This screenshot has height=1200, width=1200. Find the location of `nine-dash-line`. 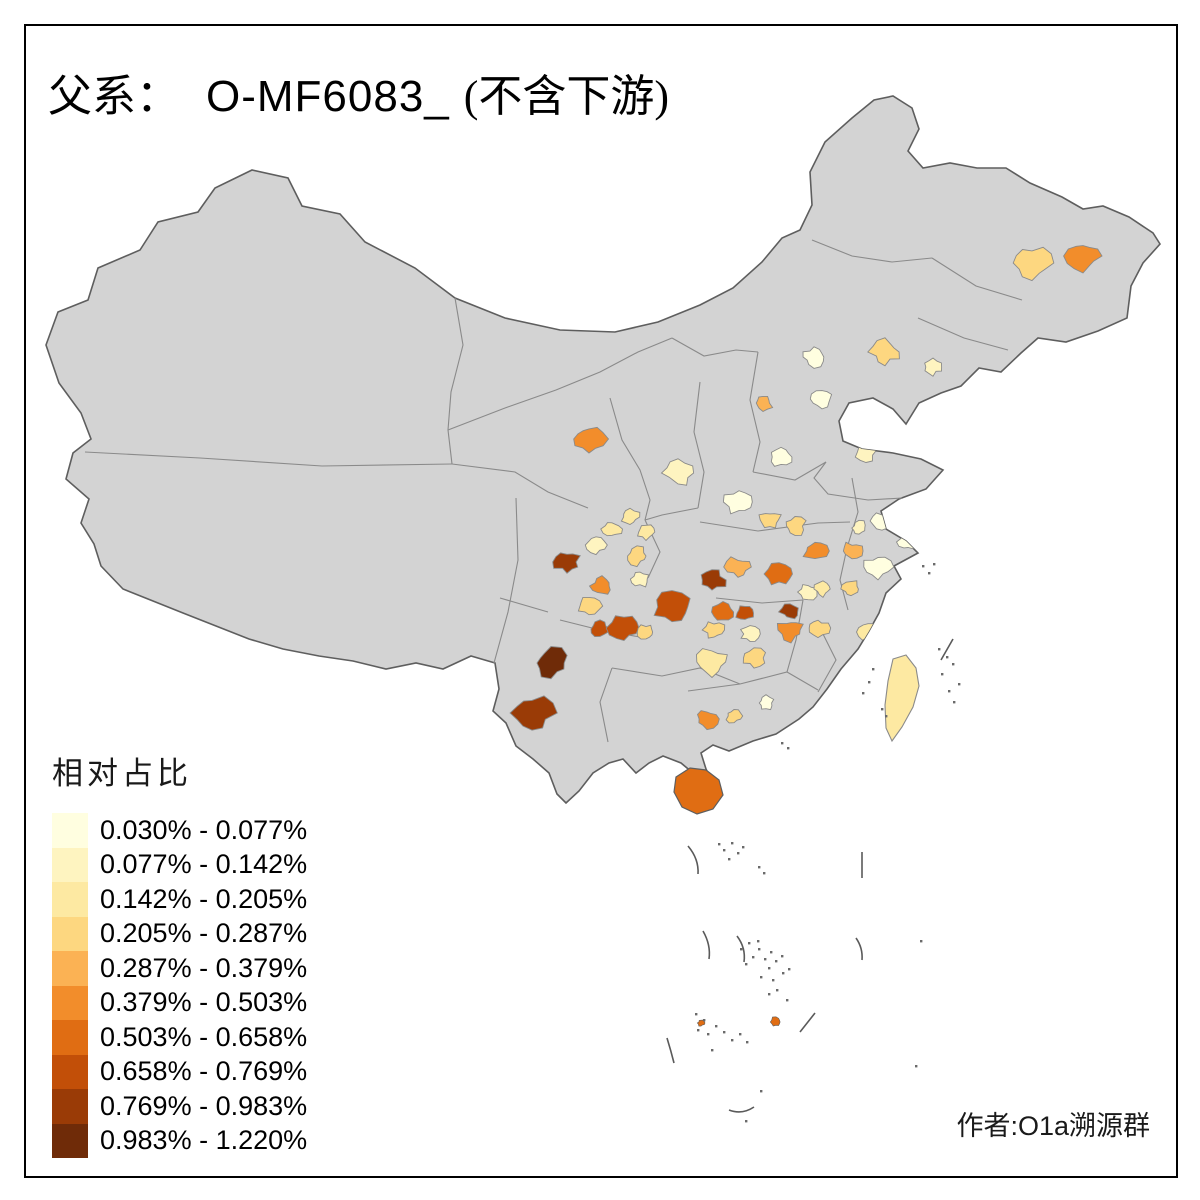

nine-dash-line is located at coordinates (810, 875).